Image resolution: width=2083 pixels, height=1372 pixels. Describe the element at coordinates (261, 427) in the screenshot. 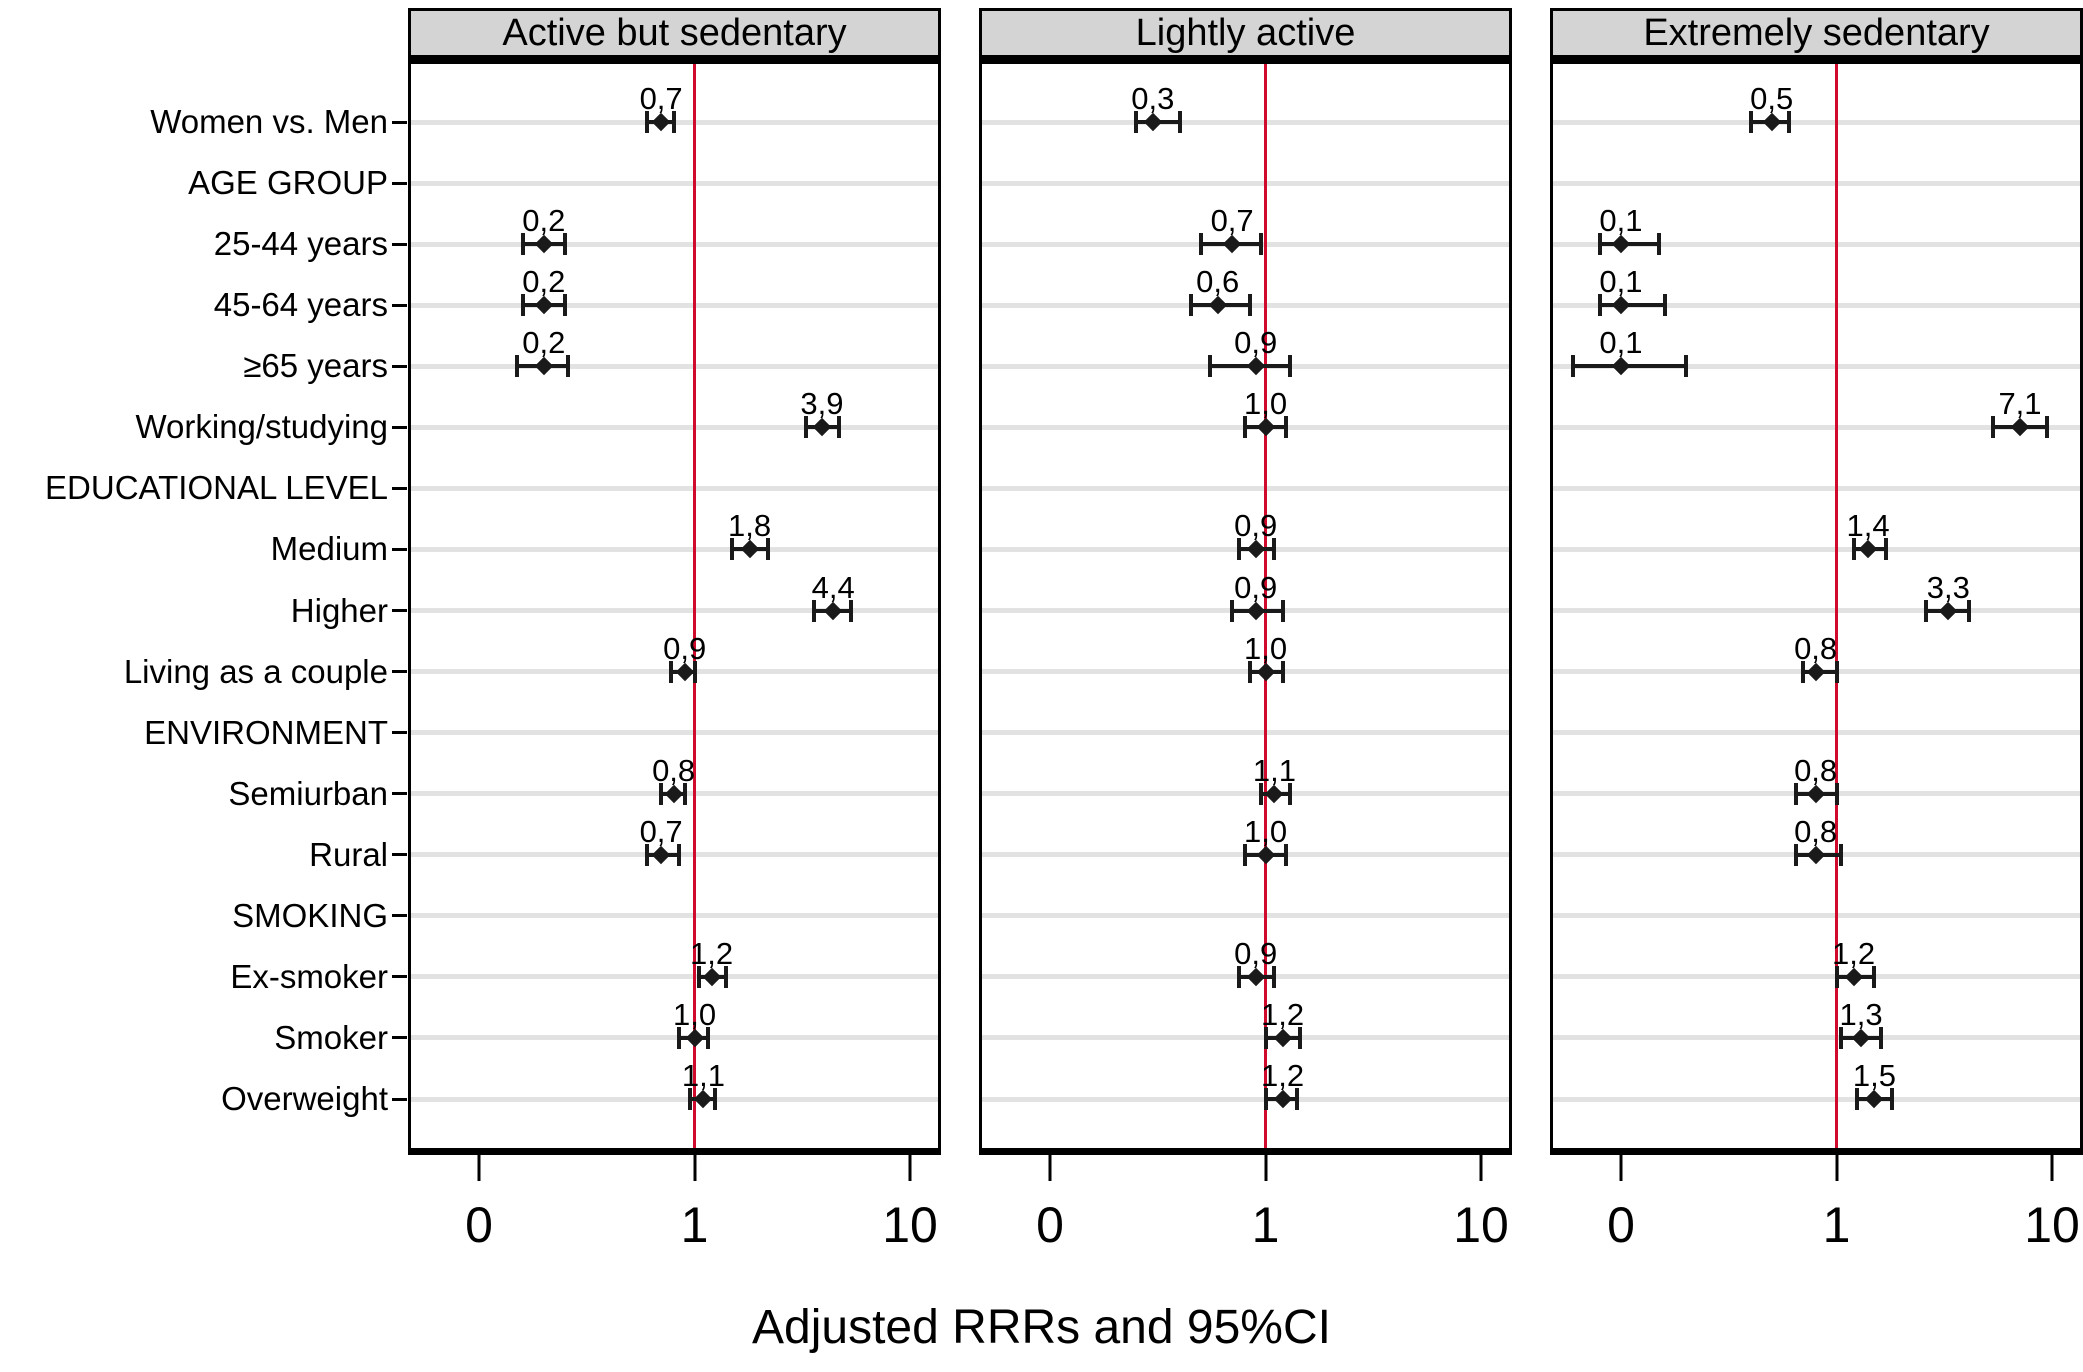

I see `row-label: Working/studying` at that location.